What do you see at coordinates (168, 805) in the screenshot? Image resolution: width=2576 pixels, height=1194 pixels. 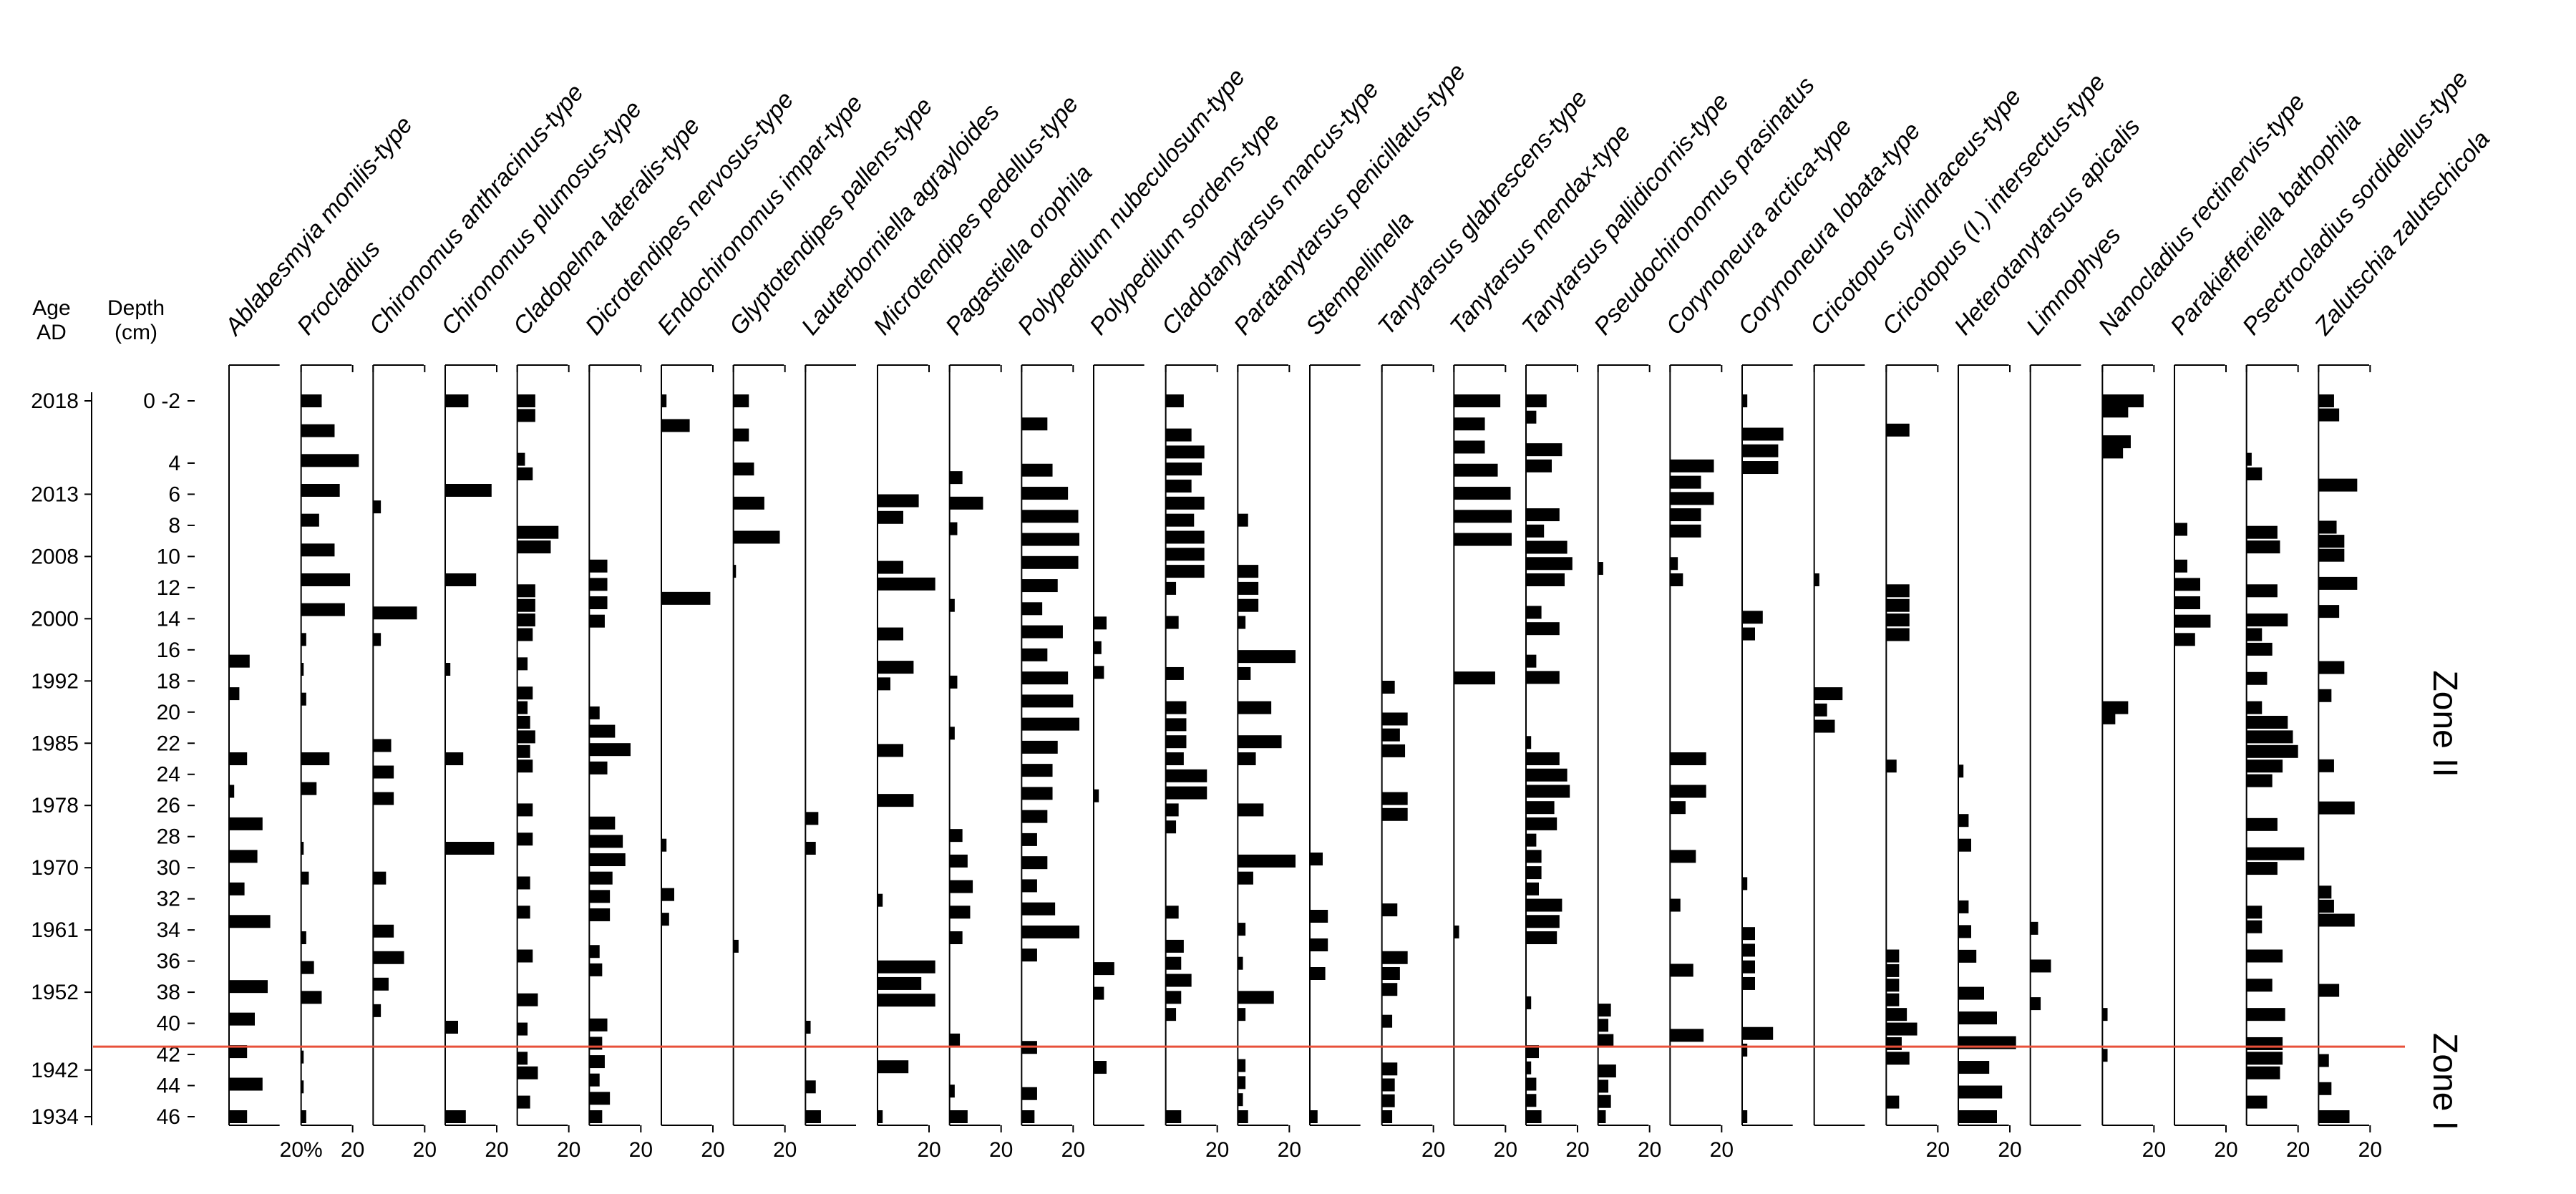 I see `depth-tick-label: 26` at bounding box center [168, 805].